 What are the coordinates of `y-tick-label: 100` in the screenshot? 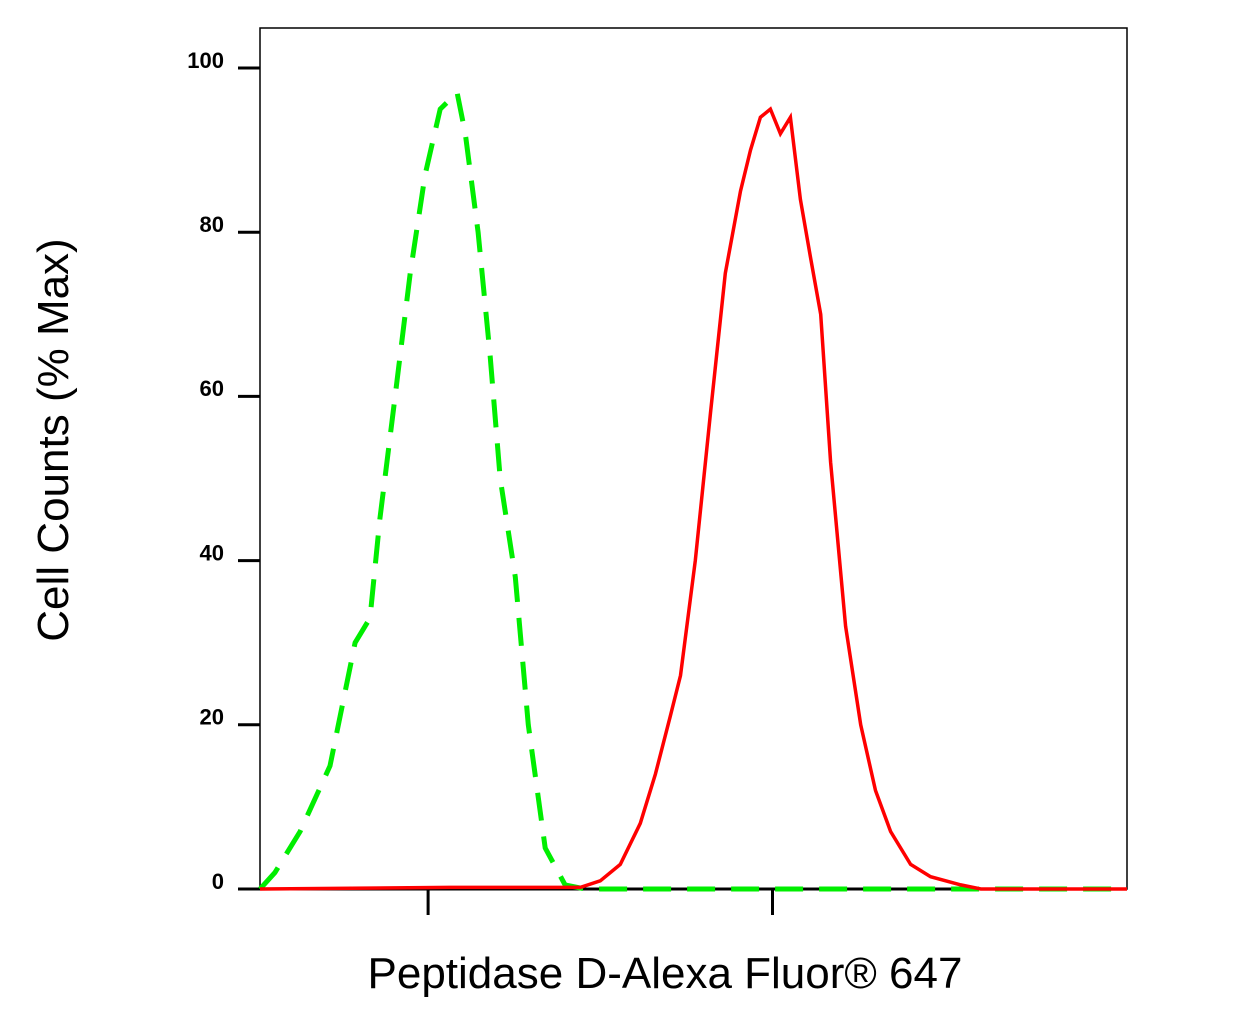 It's located at (205, 60).